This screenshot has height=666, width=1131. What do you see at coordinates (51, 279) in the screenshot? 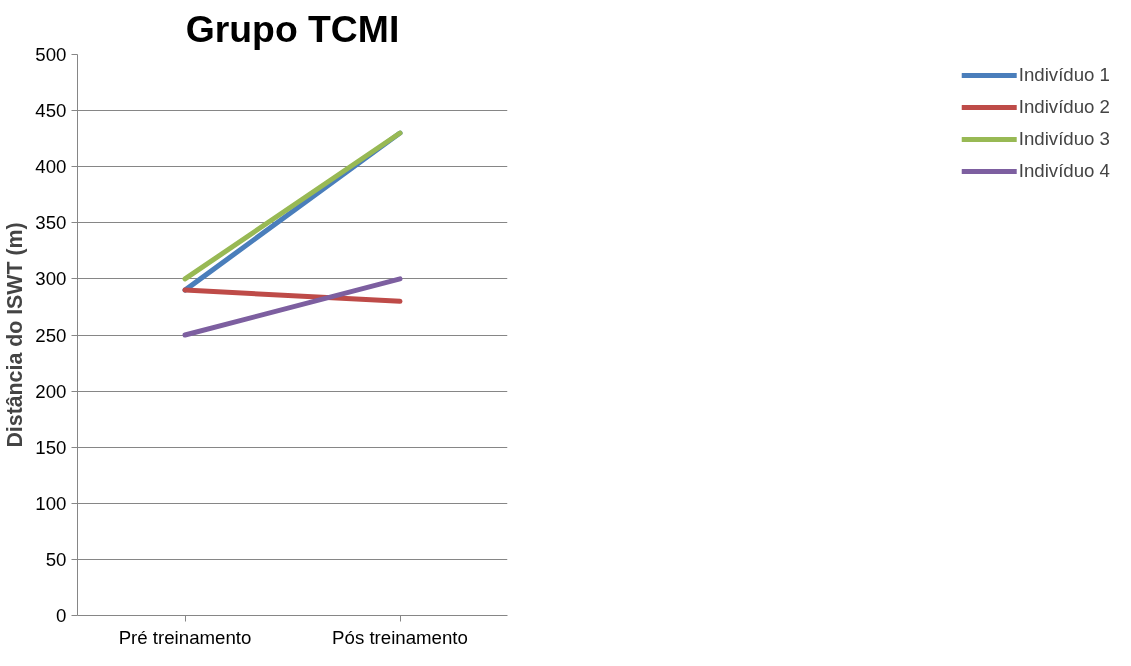
I see `y-tick-label: 300` at bounding box center [51, 279].